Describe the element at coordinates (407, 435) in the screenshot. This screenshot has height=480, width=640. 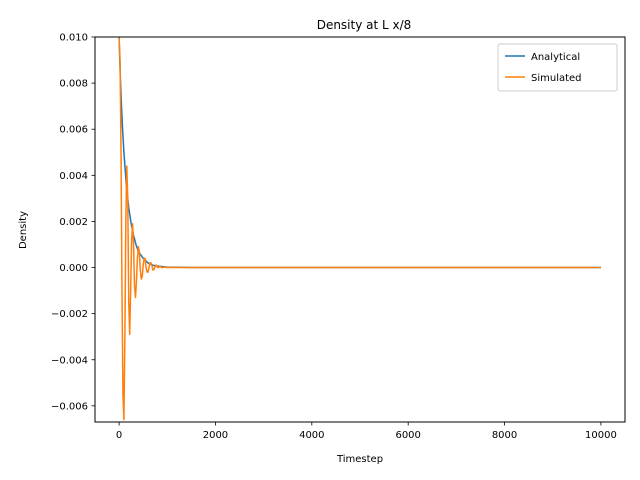
I see `x-tick-label: 6000` at that location.